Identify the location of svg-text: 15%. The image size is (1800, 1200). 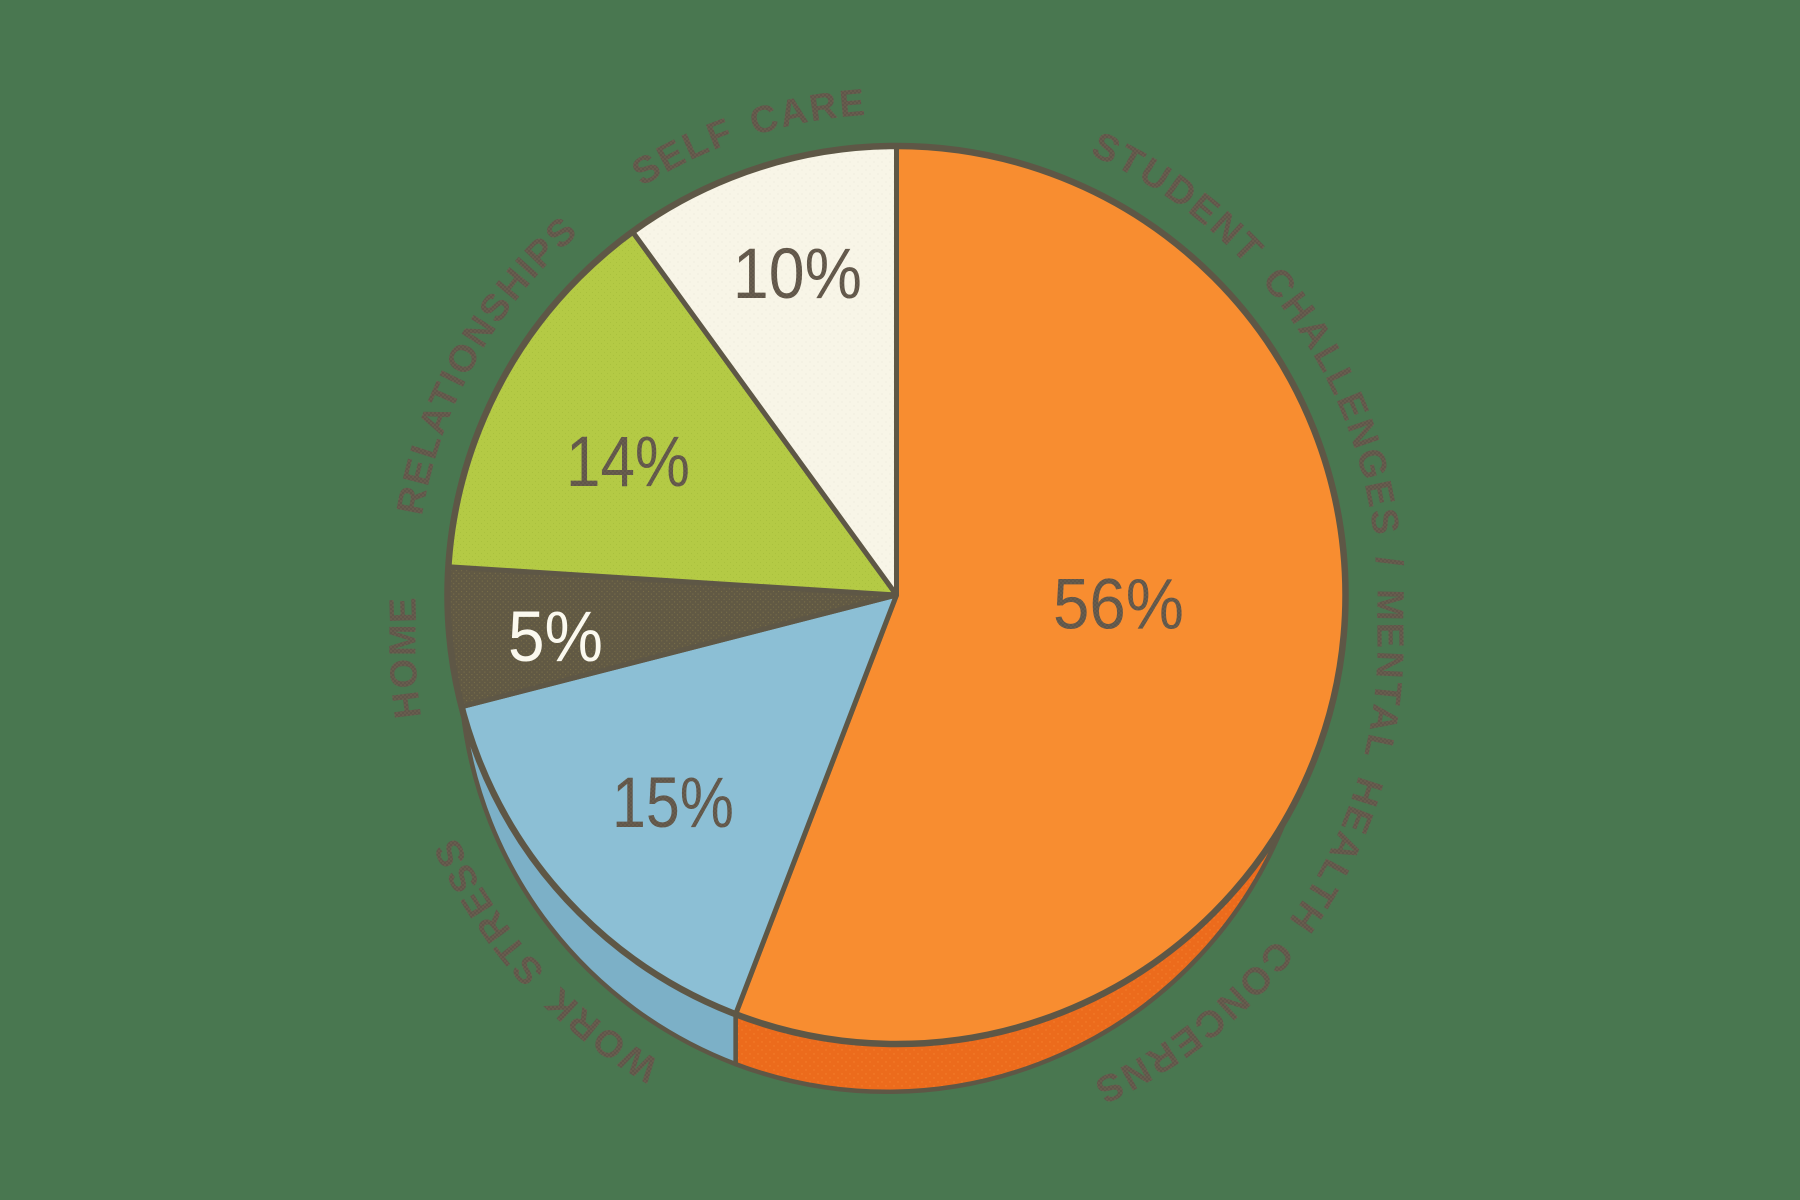
(673, 803).